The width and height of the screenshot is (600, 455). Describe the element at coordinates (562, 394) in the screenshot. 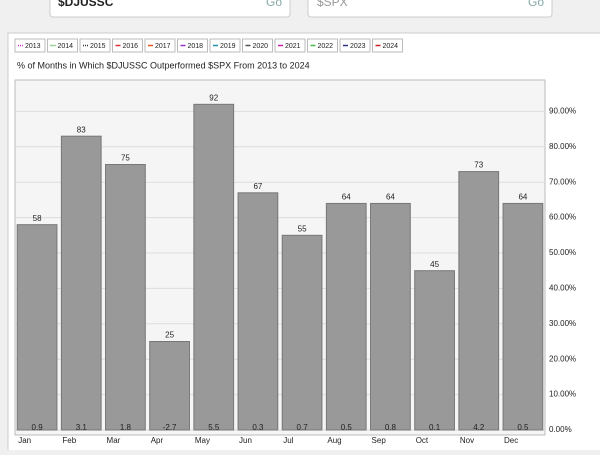

I see `y-tick-label: 10.00%` at that location.